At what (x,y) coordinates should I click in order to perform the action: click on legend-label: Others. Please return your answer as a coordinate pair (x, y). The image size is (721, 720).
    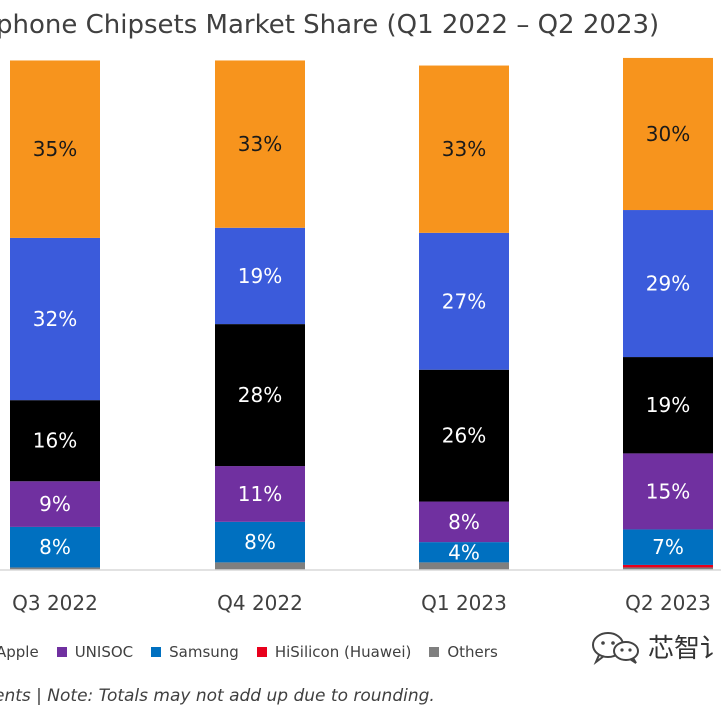
    Looking at the image, I should click on (472, 652).